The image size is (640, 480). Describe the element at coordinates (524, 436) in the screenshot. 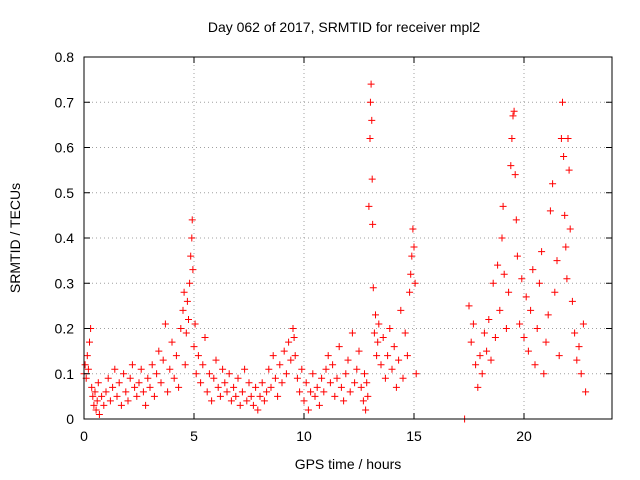

I see `x-tick-label: 20` at that location.